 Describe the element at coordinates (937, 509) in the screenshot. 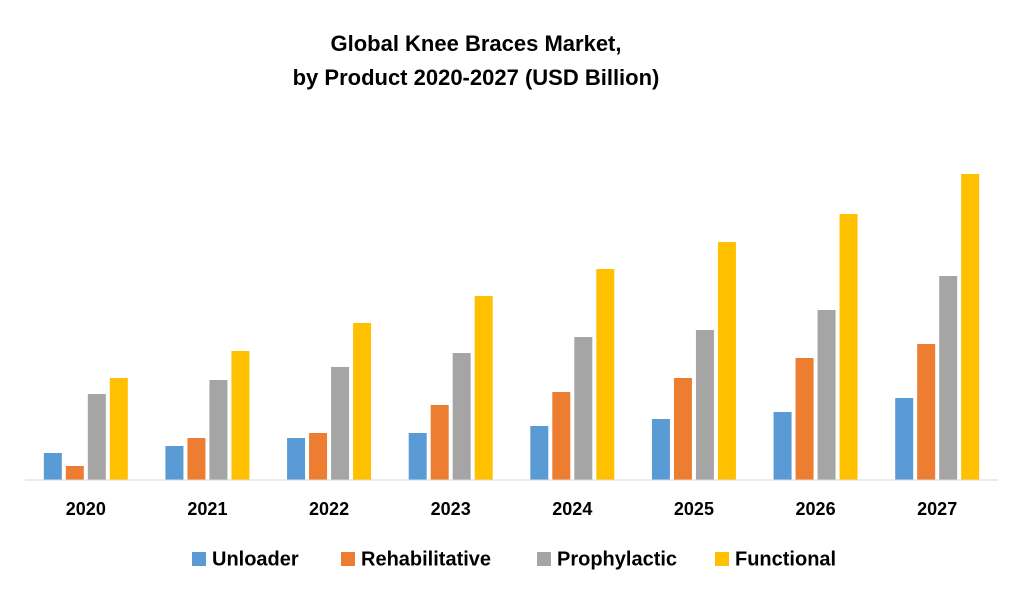

I see `x-tick-label: 2027` at that location.